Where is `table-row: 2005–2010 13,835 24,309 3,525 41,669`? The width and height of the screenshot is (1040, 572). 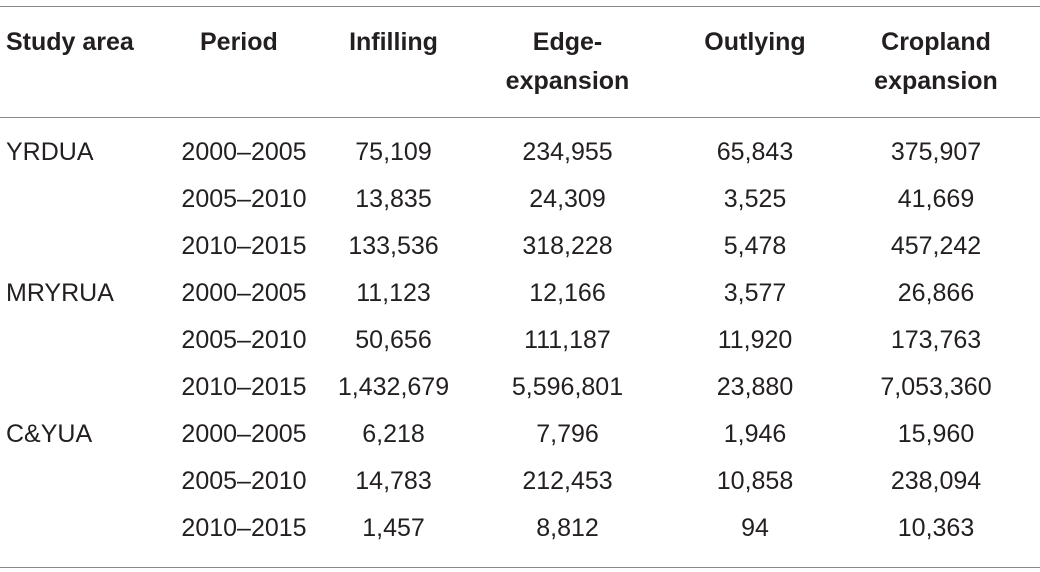 table-row: 2005–2010 13,835 24,309 3,525 41,669 is located at coordinates (520, 199).